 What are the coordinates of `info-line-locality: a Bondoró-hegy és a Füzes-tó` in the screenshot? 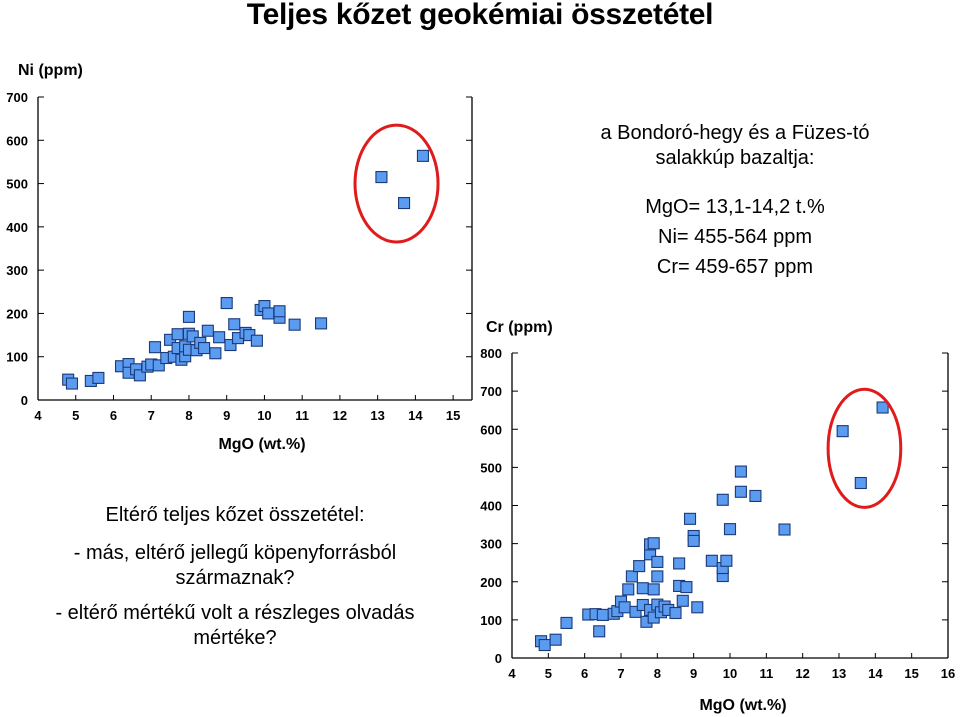 It's located at (735, 133).